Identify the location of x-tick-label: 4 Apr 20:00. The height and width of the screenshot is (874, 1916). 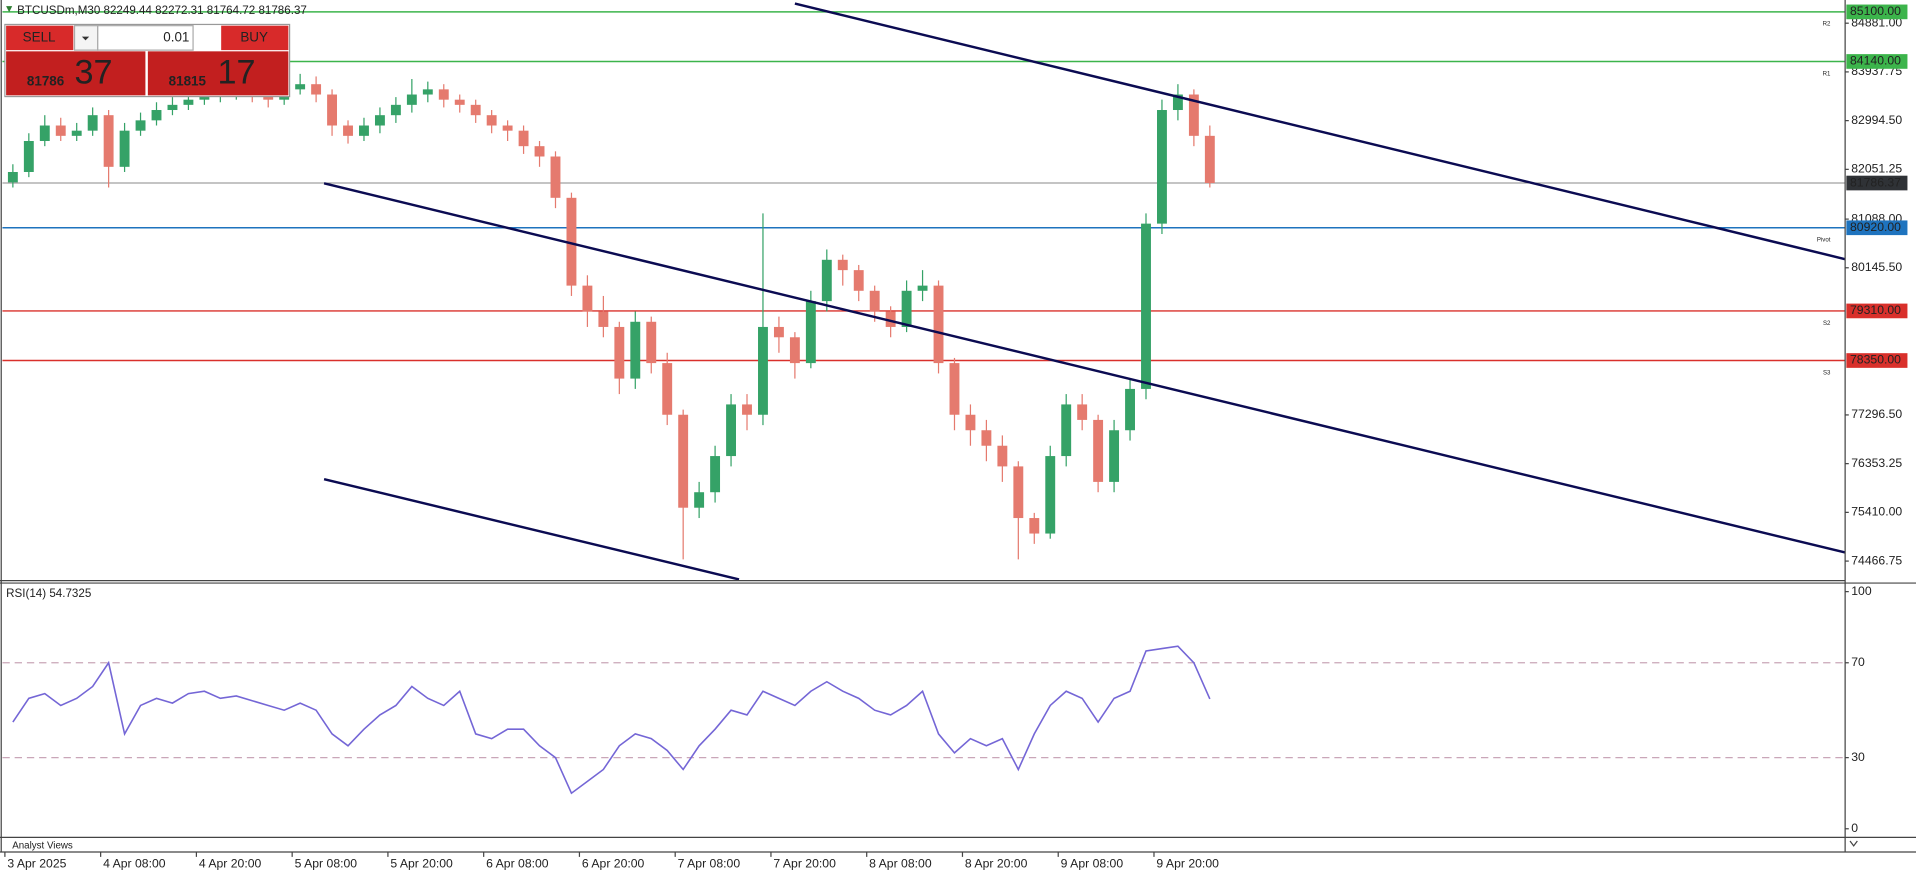
(230, 863).